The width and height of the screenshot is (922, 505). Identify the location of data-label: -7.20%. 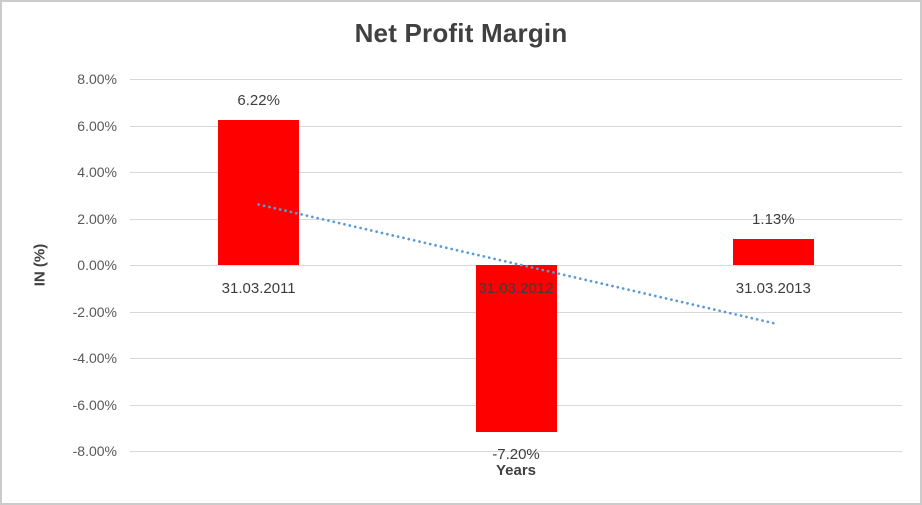
(516, 455).